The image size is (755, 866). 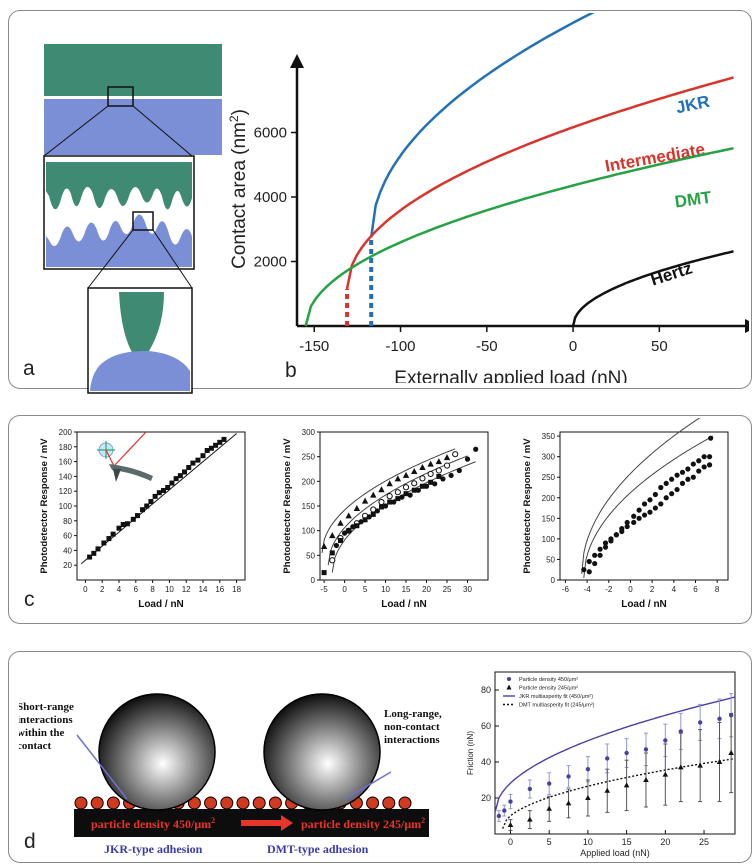 I want to click on series-label-jkr: JKR, so click(x=692, y=105).